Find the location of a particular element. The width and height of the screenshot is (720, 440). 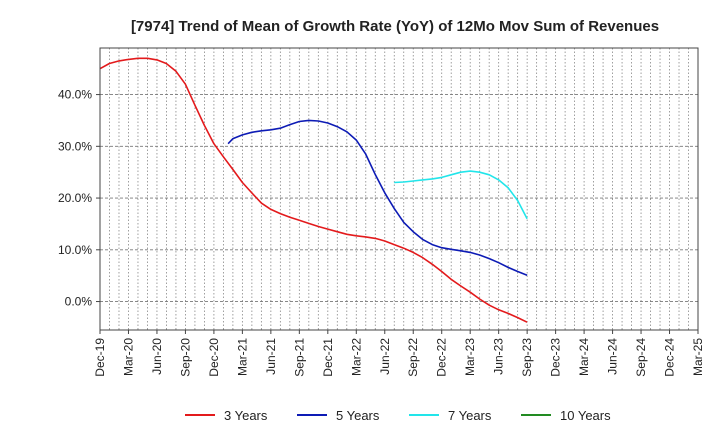

legend-label: 10 Years is located at coordinates (585, 415).